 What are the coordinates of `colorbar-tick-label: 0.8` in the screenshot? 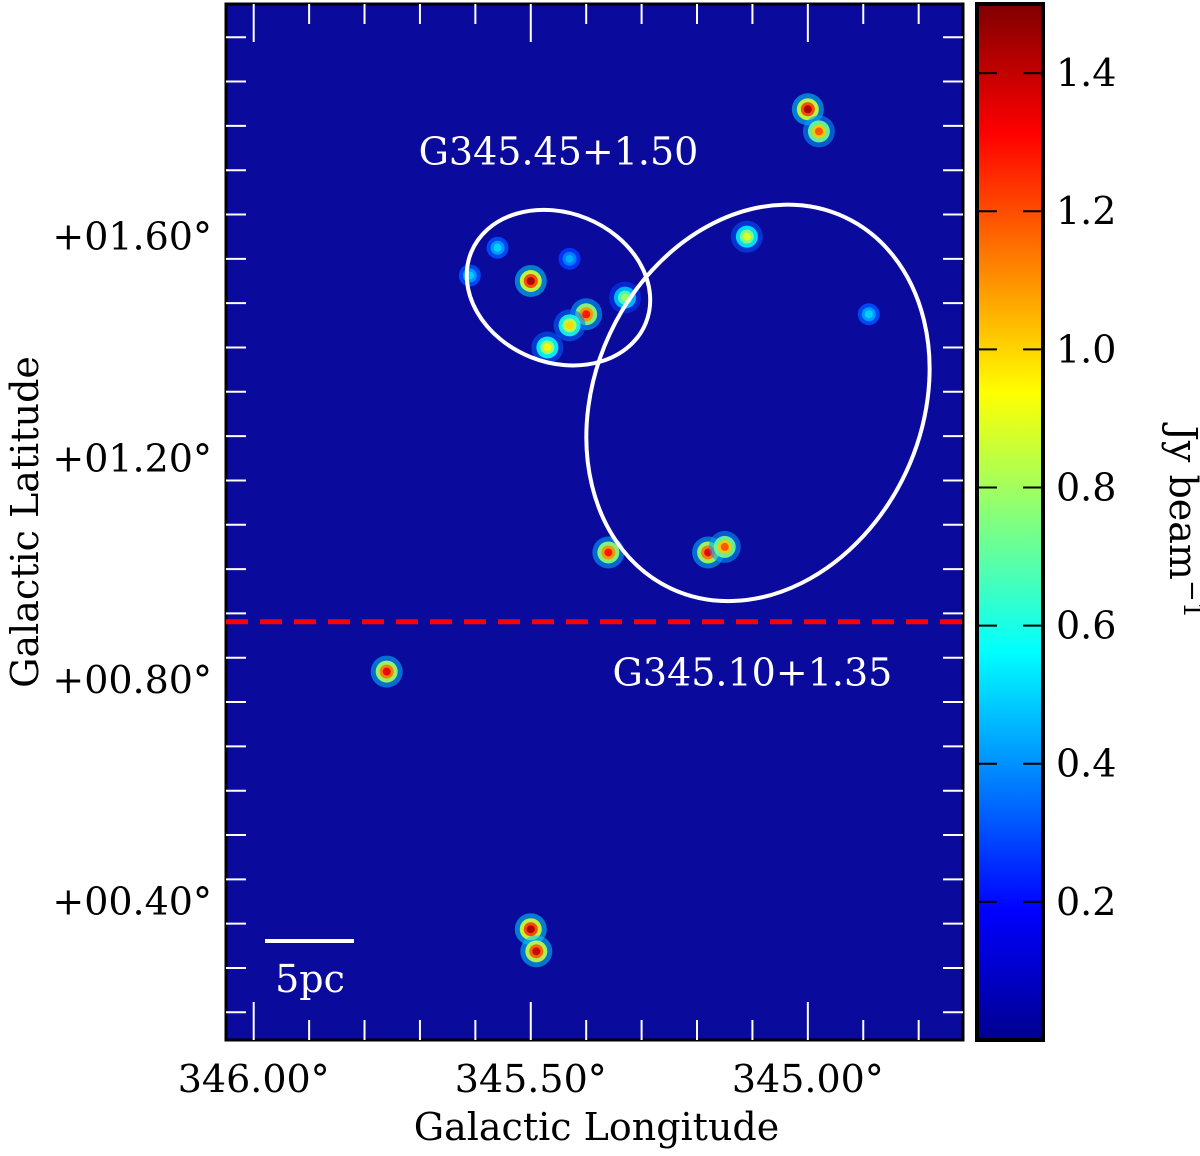 It's located at (1086, 487).